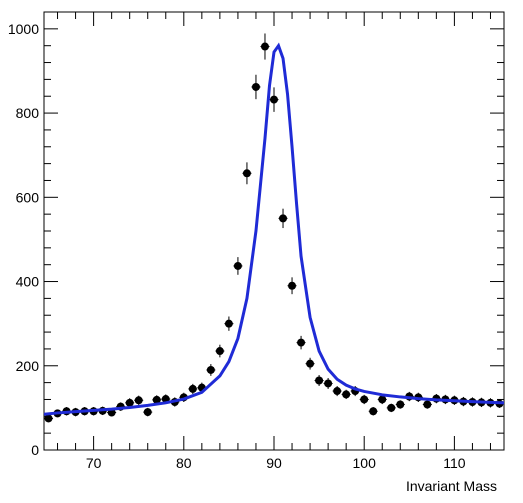  What do you see at coordinates (28, 197) in the screenshot?
I see `y-tick-label: 600` at bounding box center [28, 197].